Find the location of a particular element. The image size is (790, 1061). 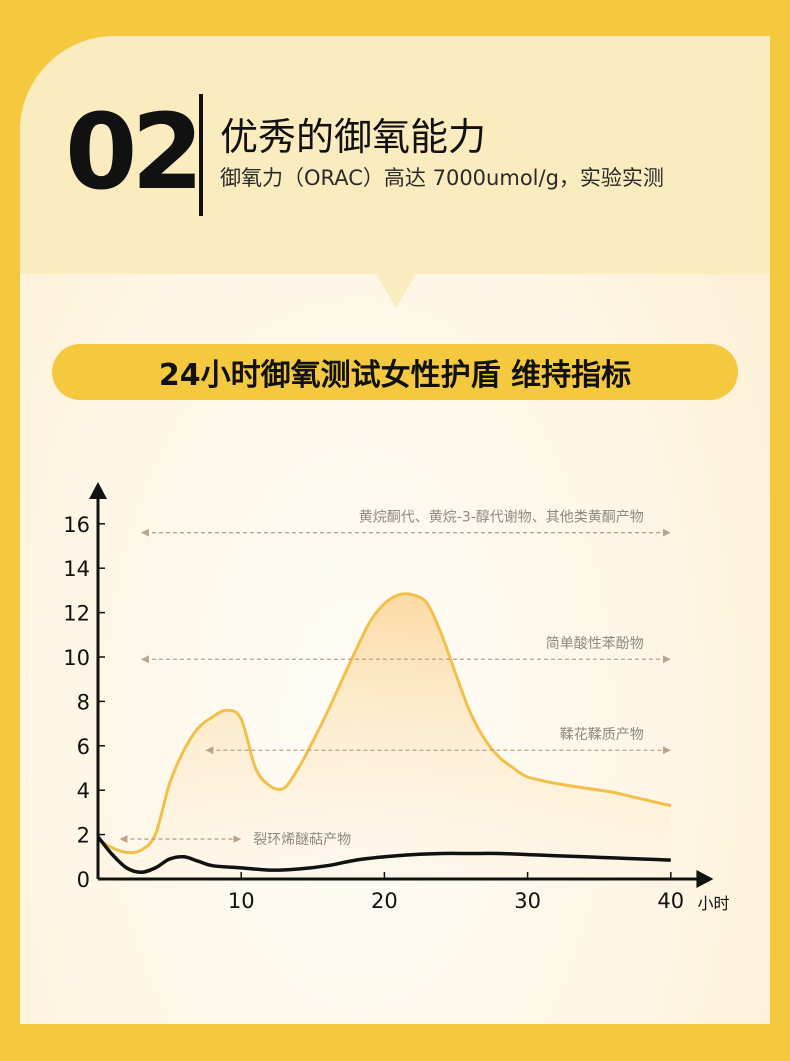

x-tick-label: 30 is located at coordinates (527, 901).